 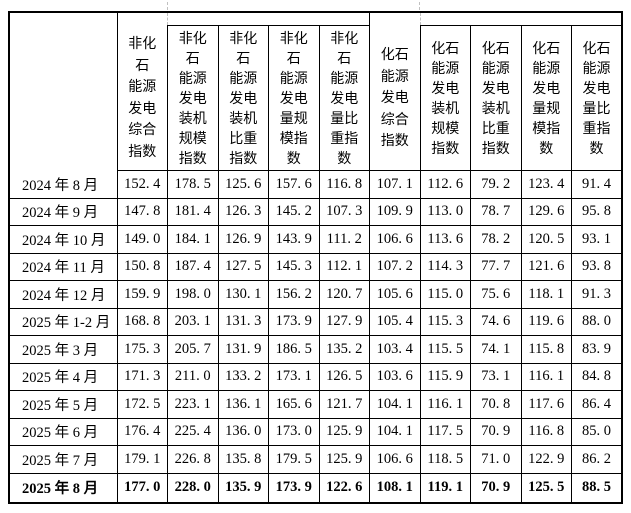 What do you see at coordinates (445, 321) in the screenshot?
I see `value-cell: 115. 3` at bounding box center [445, 321].